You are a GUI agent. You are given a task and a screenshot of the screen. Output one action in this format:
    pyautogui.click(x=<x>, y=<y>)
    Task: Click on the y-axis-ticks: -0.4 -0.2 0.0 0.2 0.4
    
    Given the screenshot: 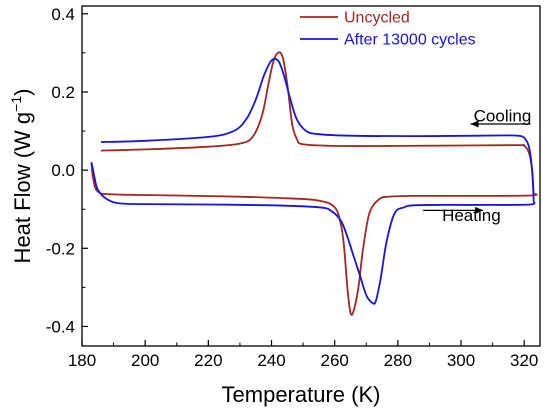 What is the action you would take?
    pyautogui.click(x=67, y=170)
    